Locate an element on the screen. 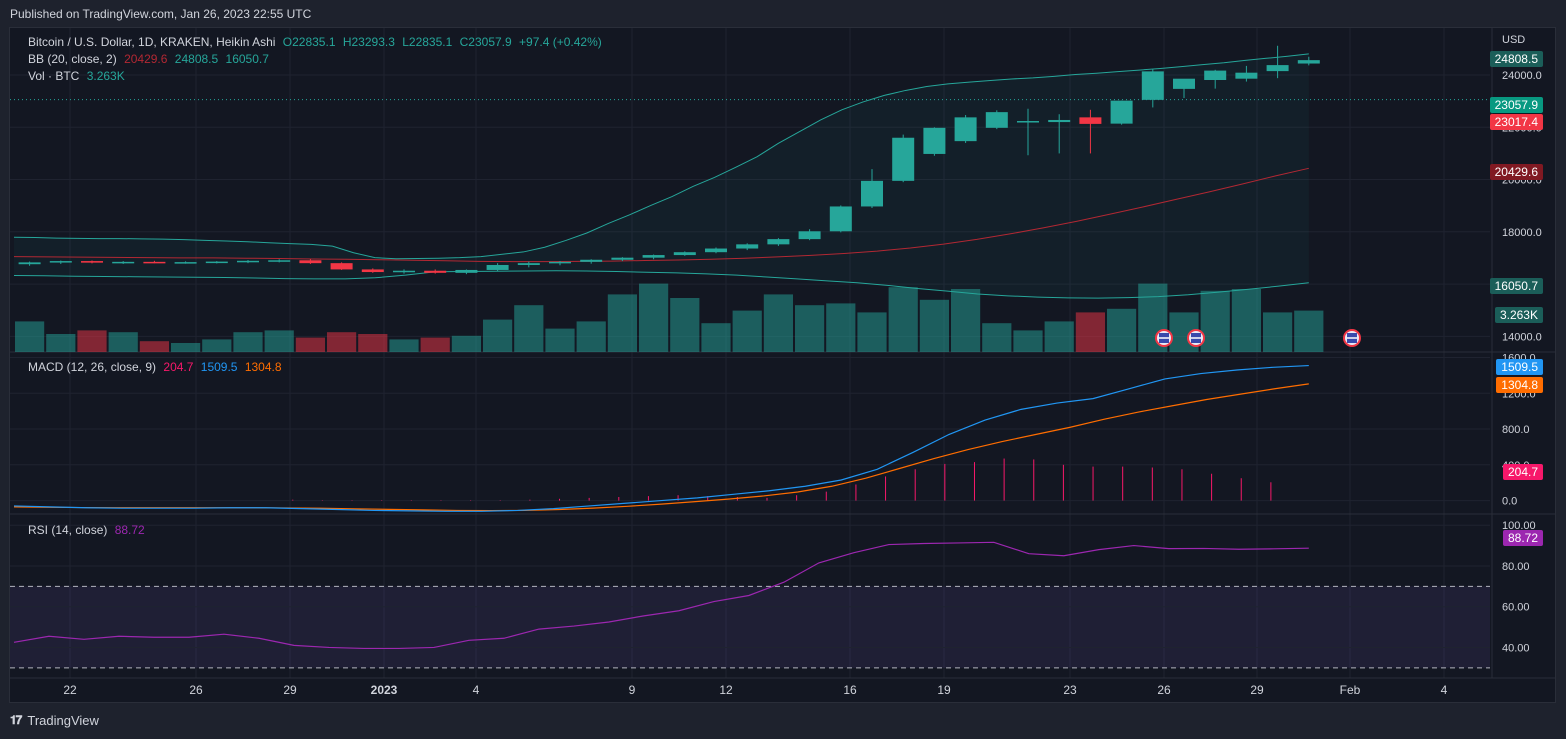  rsi-title: RSI (14, close) is located at coordinates (68, 530).